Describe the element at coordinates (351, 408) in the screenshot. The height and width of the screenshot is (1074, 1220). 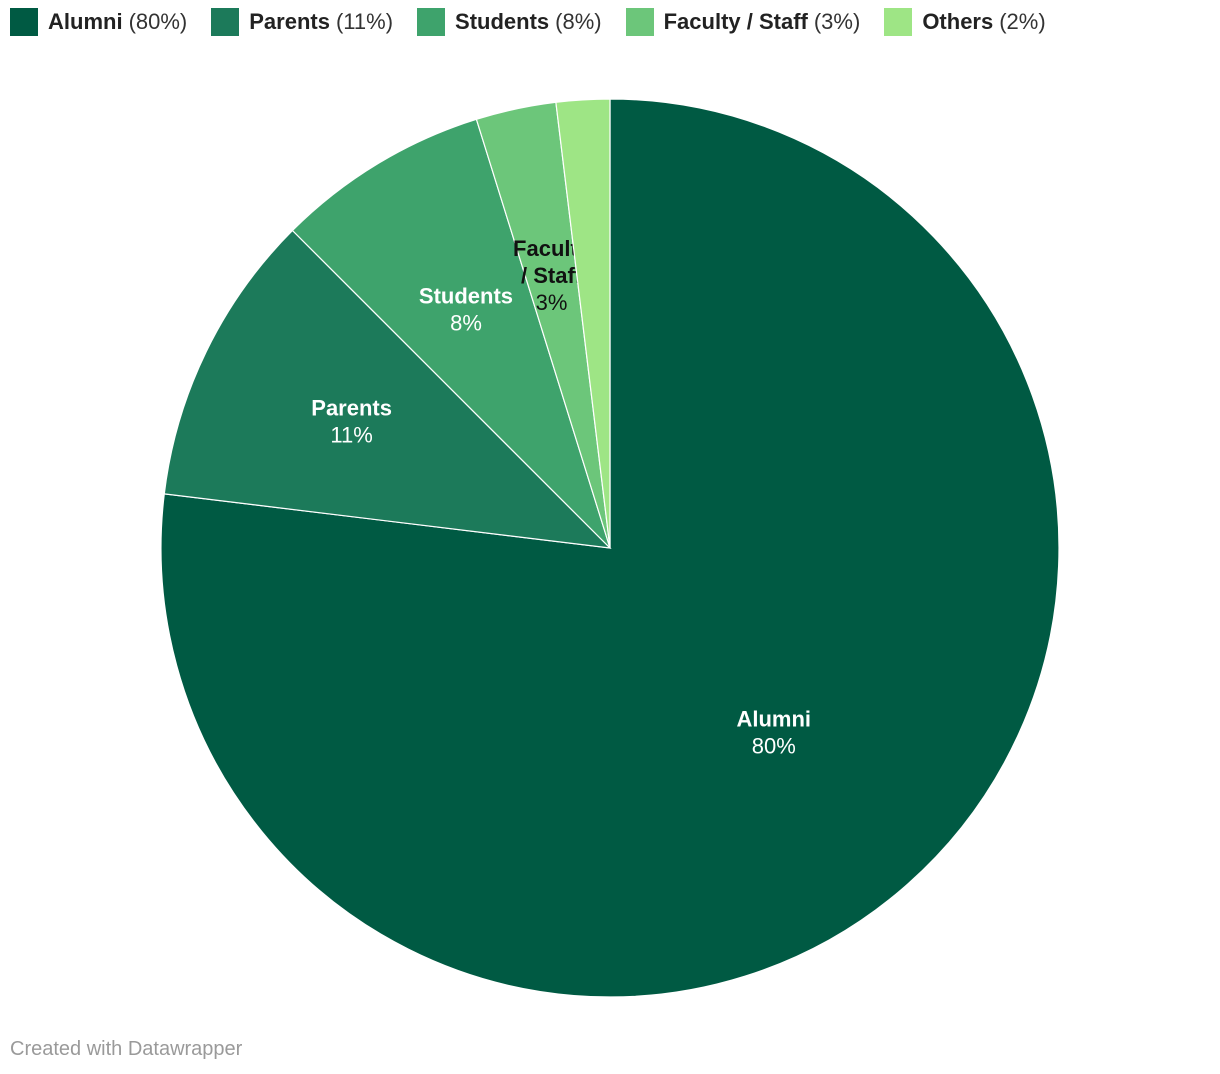
I see `slice-name-parents: Parents` at that location.